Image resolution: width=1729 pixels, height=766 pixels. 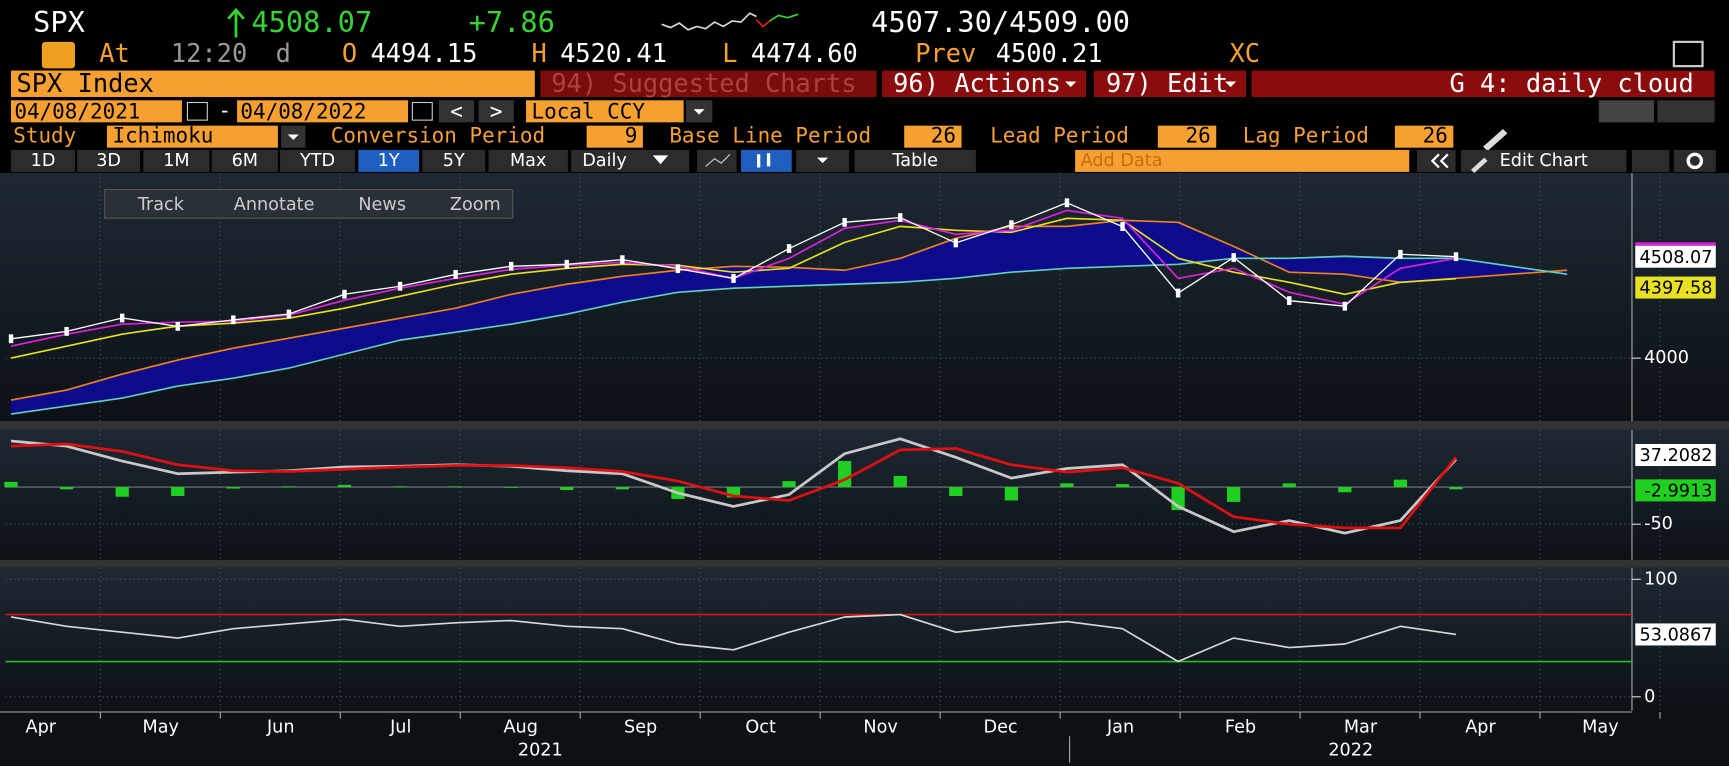 What do you see at coordinates (984, 83) in the screenshot?
I see `actions-button` at bounding box center [984, 83].